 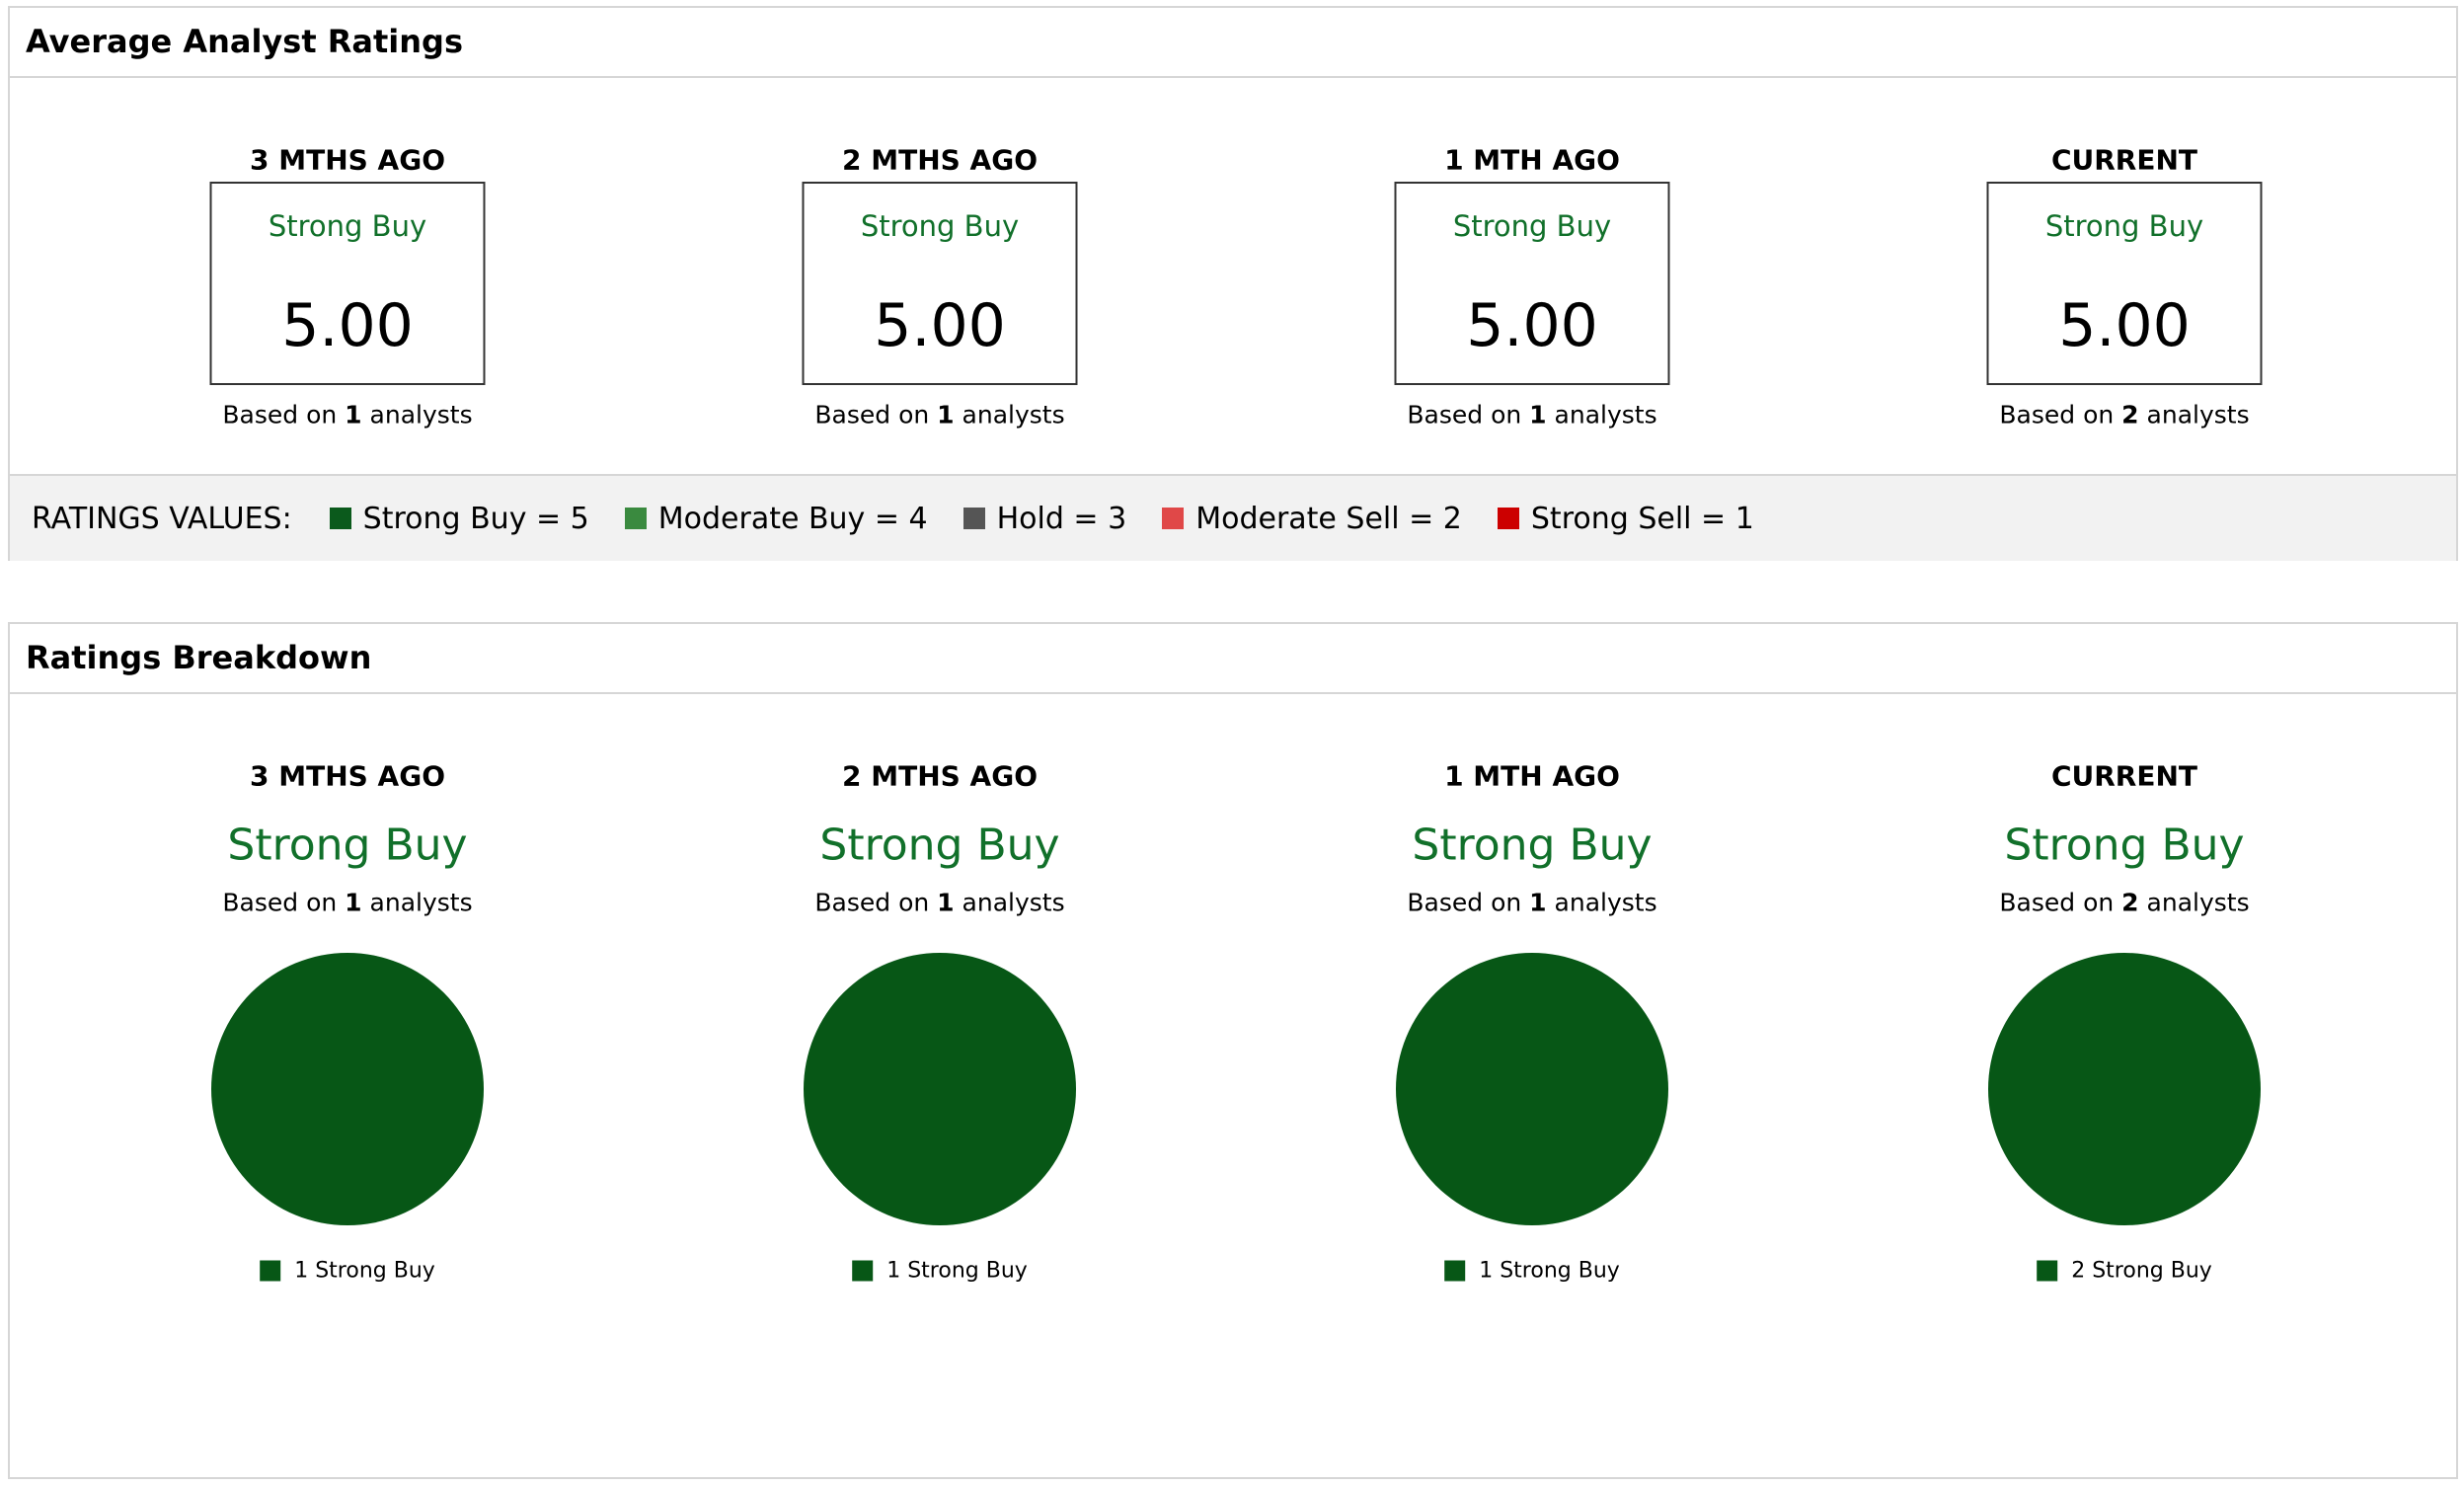 What do you see at coordinates (1328, 518) in the screenshot?
I see `legend-label: Moderate Sell = 2` at bounding box center [1328, 518].